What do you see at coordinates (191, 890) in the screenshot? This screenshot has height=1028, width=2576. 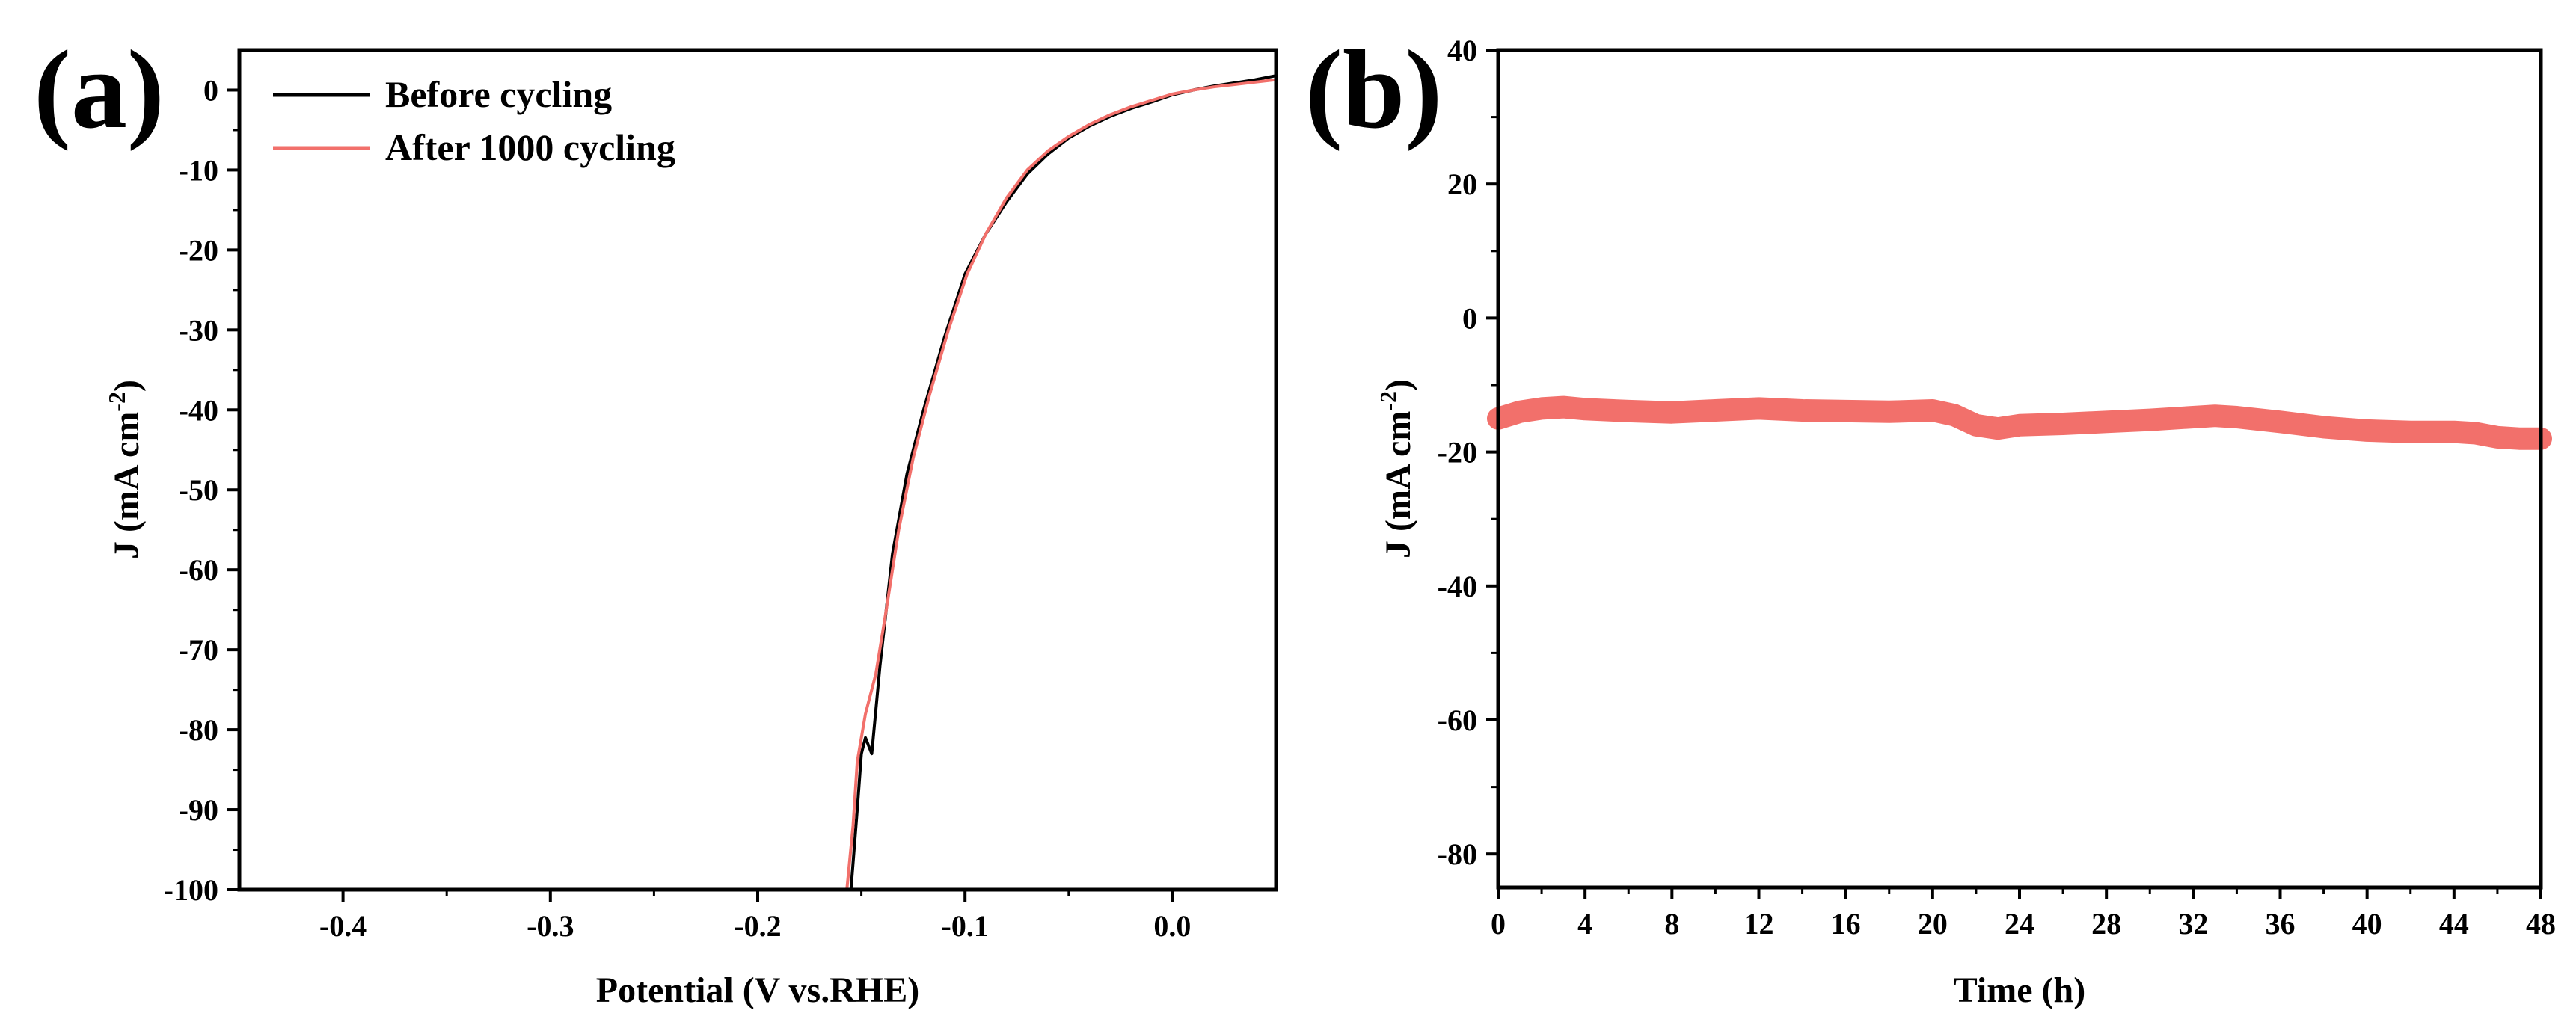 I see `panel-a-y-tick-label: -100` at bounding box center [191, 890].